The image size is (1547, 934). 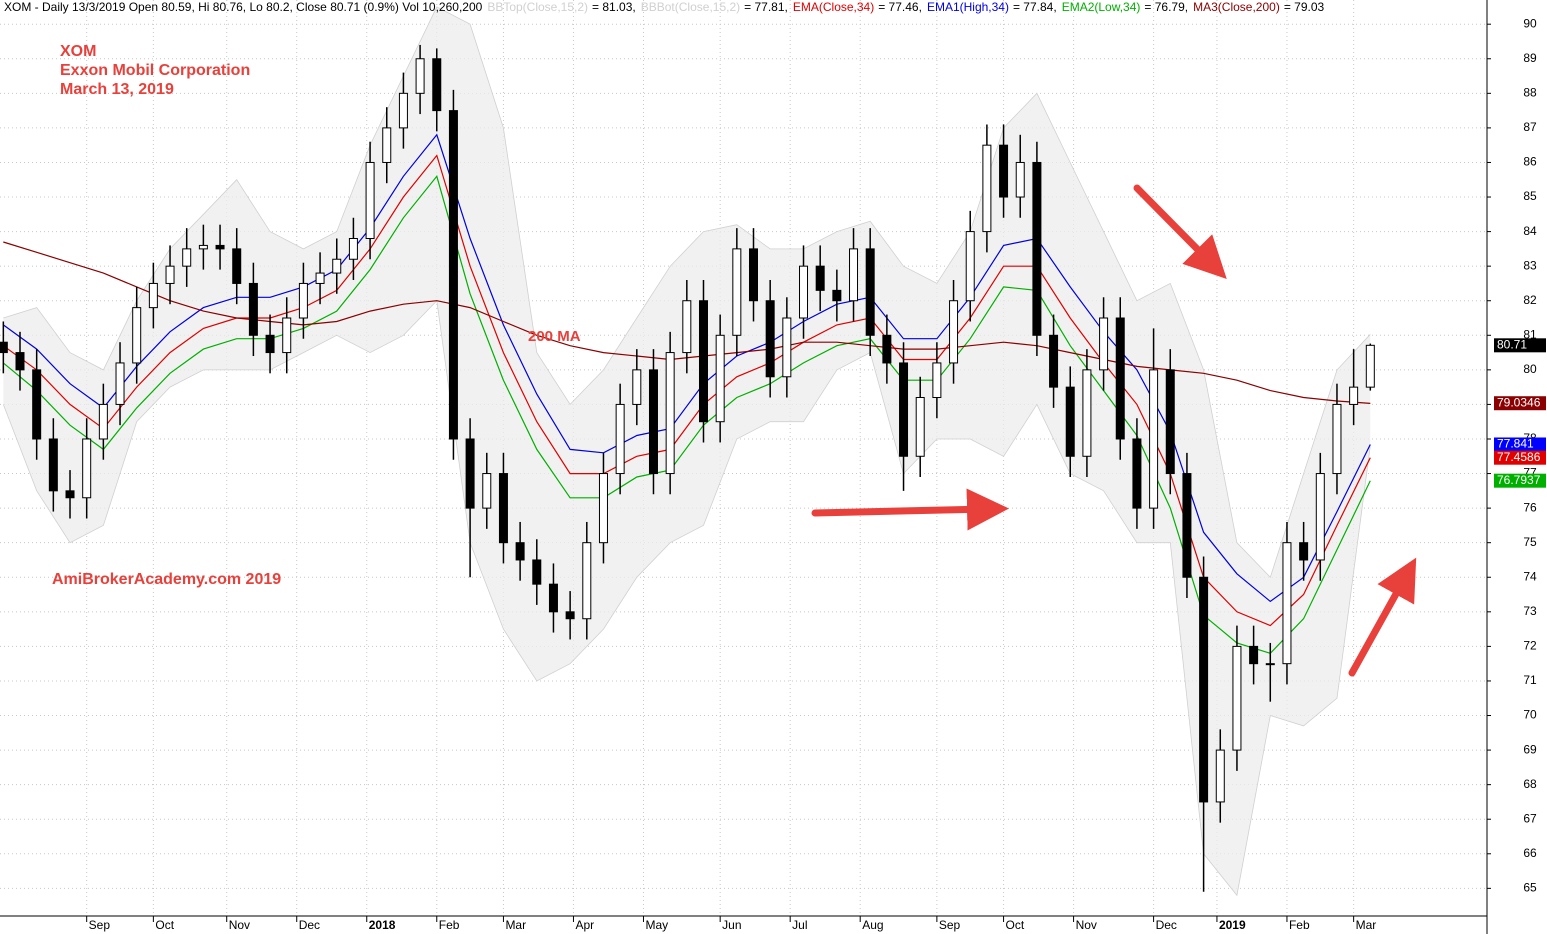 What do you see at coordinates (239, 925) in the screenshot?
I see `x-tick-label: Nov` at bounding box center [239, 925].